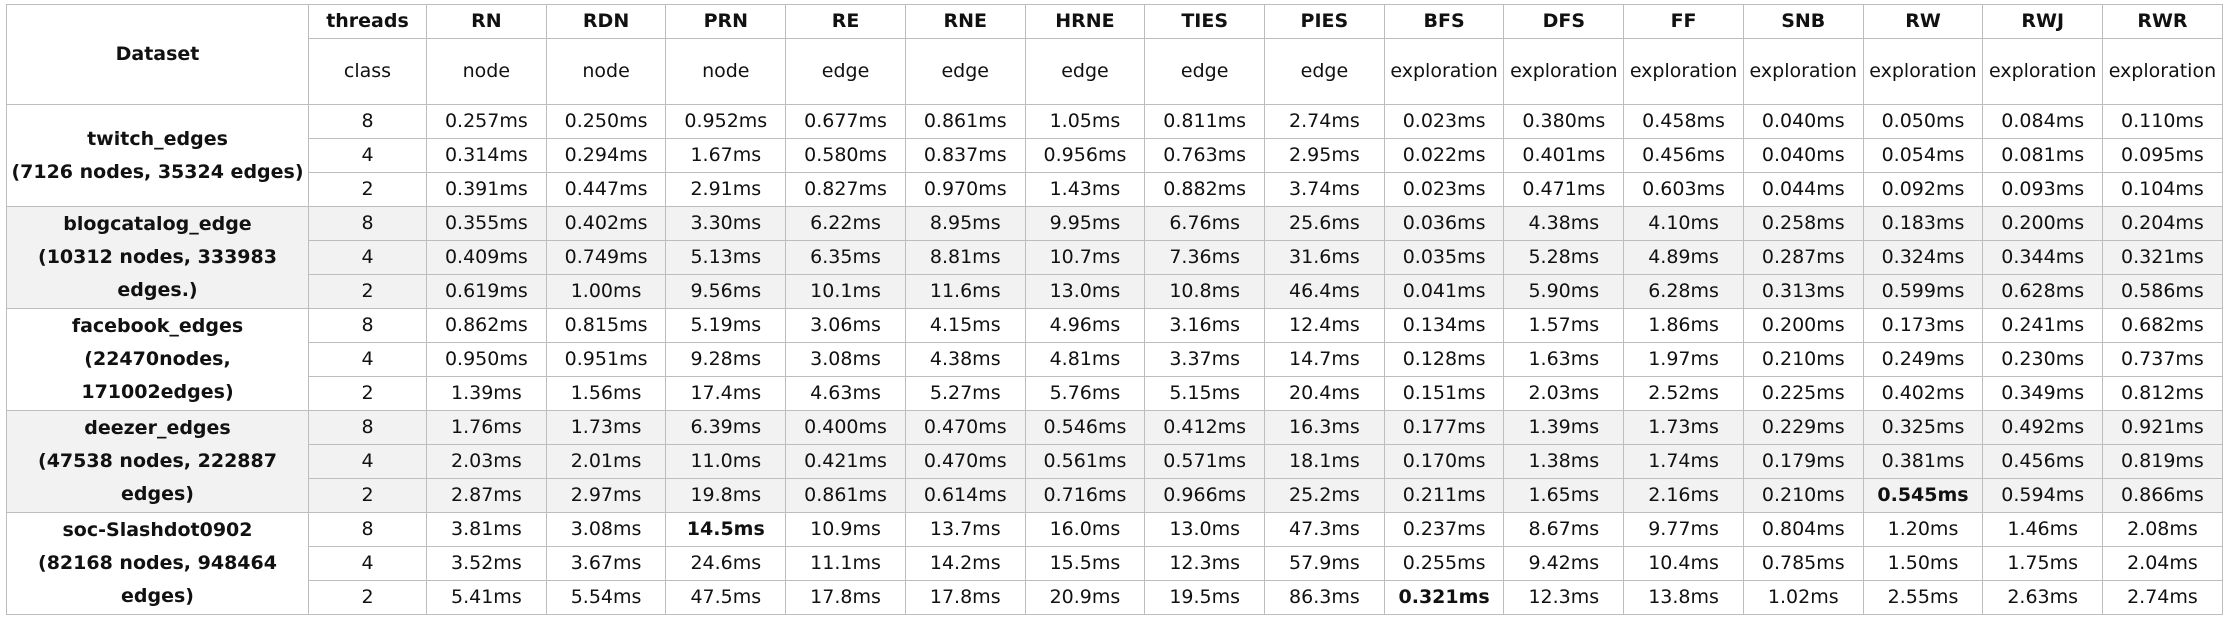  I want to click on value-cell: 16.3ms, so click(1324, 427).